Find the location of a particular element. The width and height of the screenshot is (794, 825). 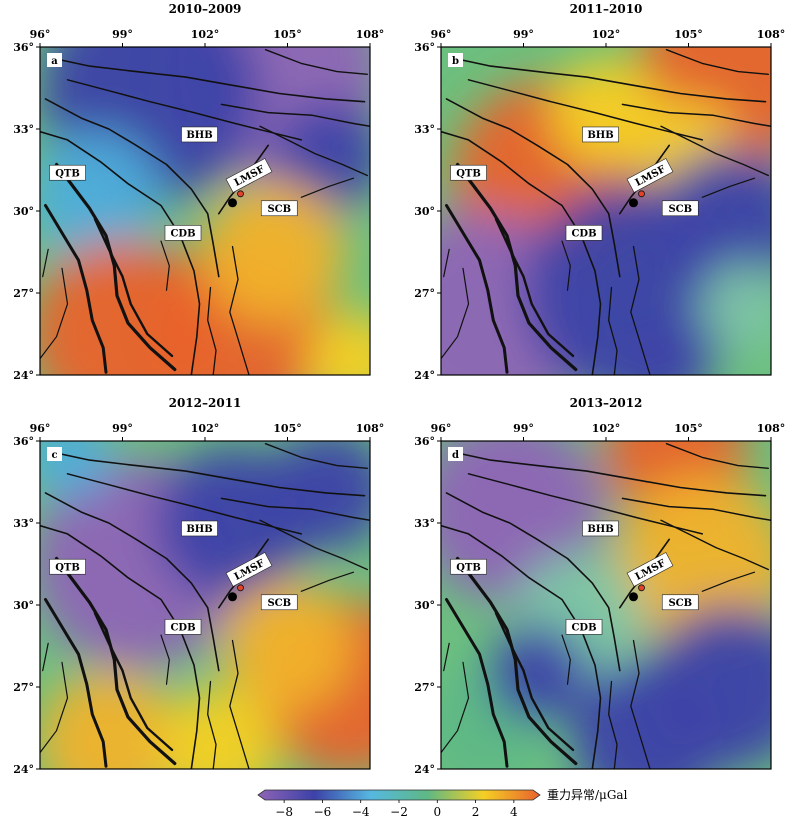

panel-title: 2013–2012 is located at coordinates (606, 403).